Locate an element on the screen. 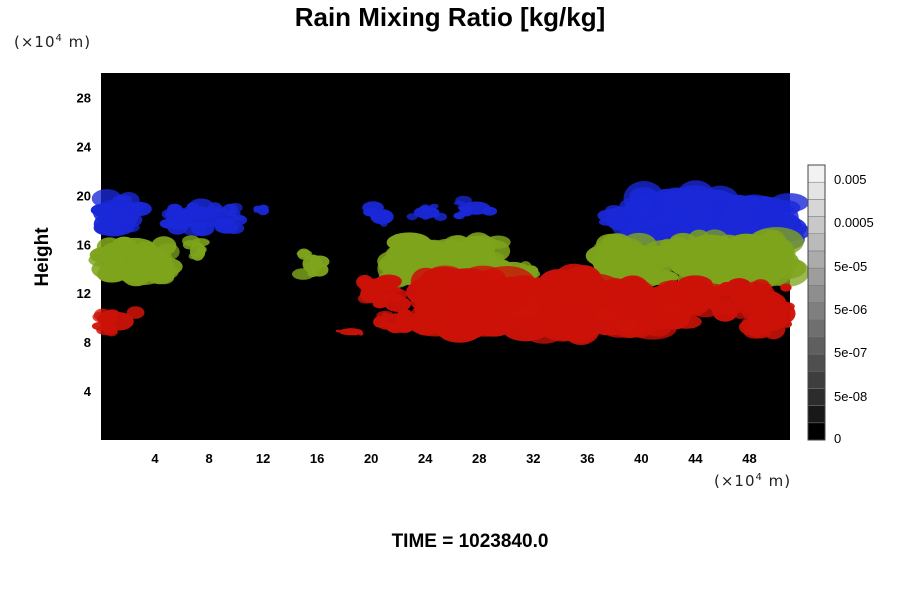  colorbar-label: 0.0005 is located at coordinates (854, 222).